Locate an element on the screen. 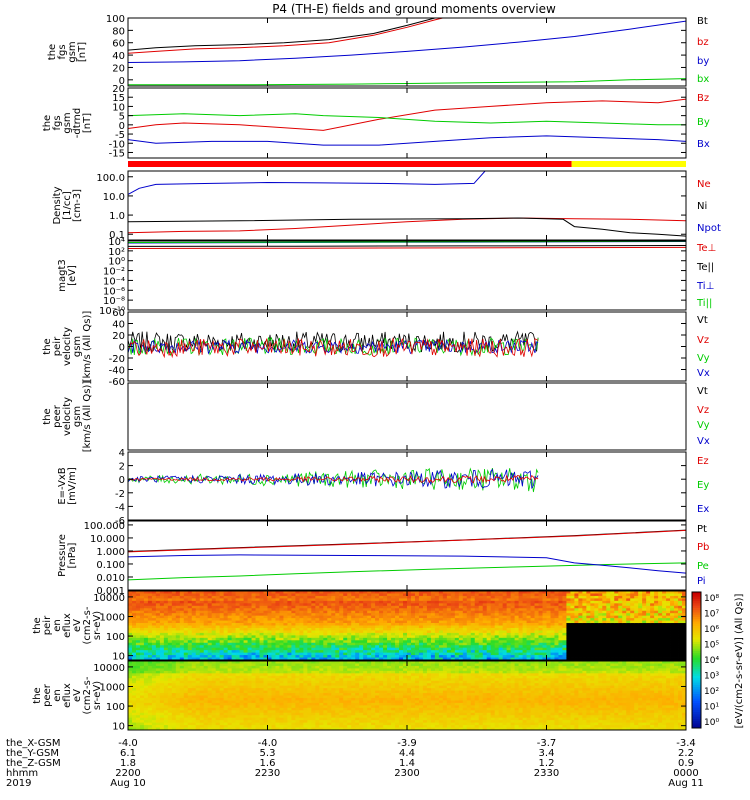 Image resolution: width=750 pixels, height=800 pixels. y-tick-label: 0.100 is located at coordinates (110, 565).